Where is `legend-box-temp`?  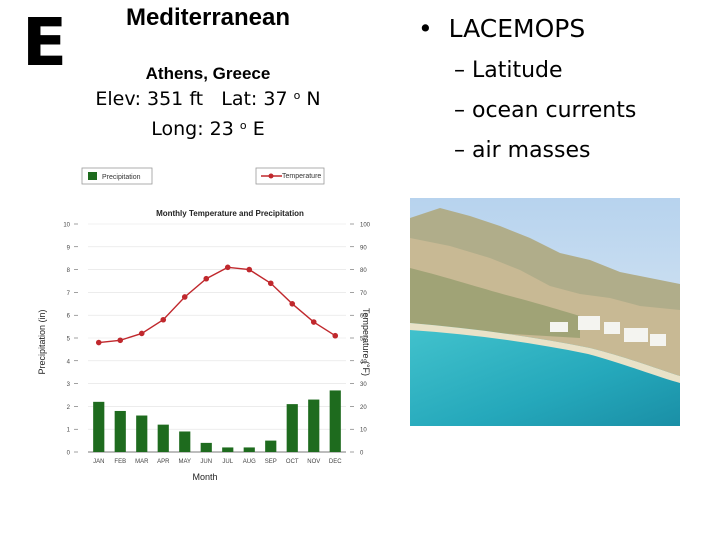
legend-box-temp is located at coordinates (290, 176).